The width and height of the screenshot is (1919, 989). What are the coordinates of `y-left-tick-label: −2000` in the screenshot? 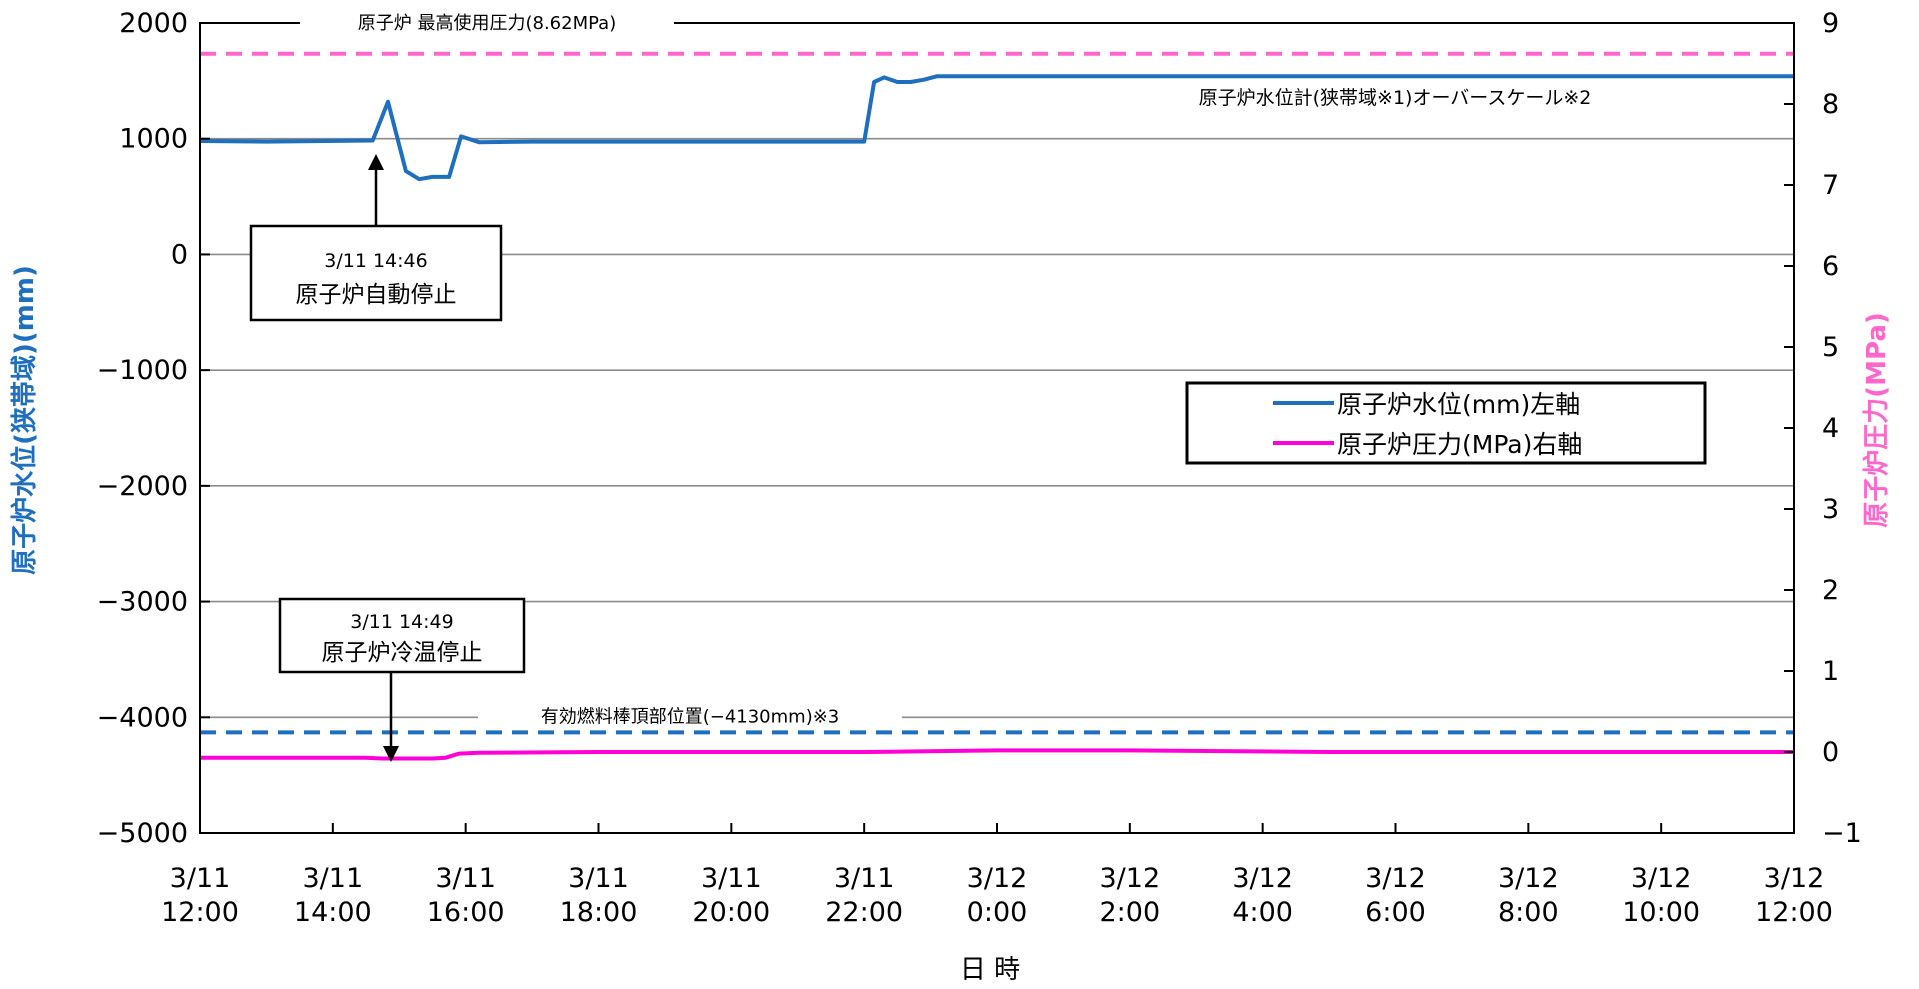 It's located at (142, 486).